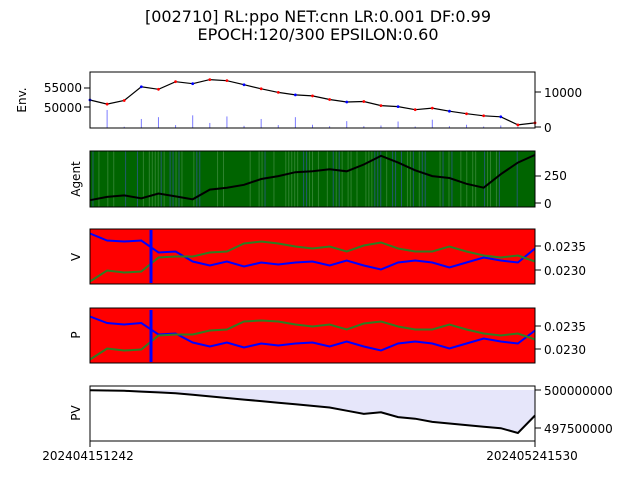 This screenshot has height=480, width=640. I want to click on v-plot-area, so click(312, 256).